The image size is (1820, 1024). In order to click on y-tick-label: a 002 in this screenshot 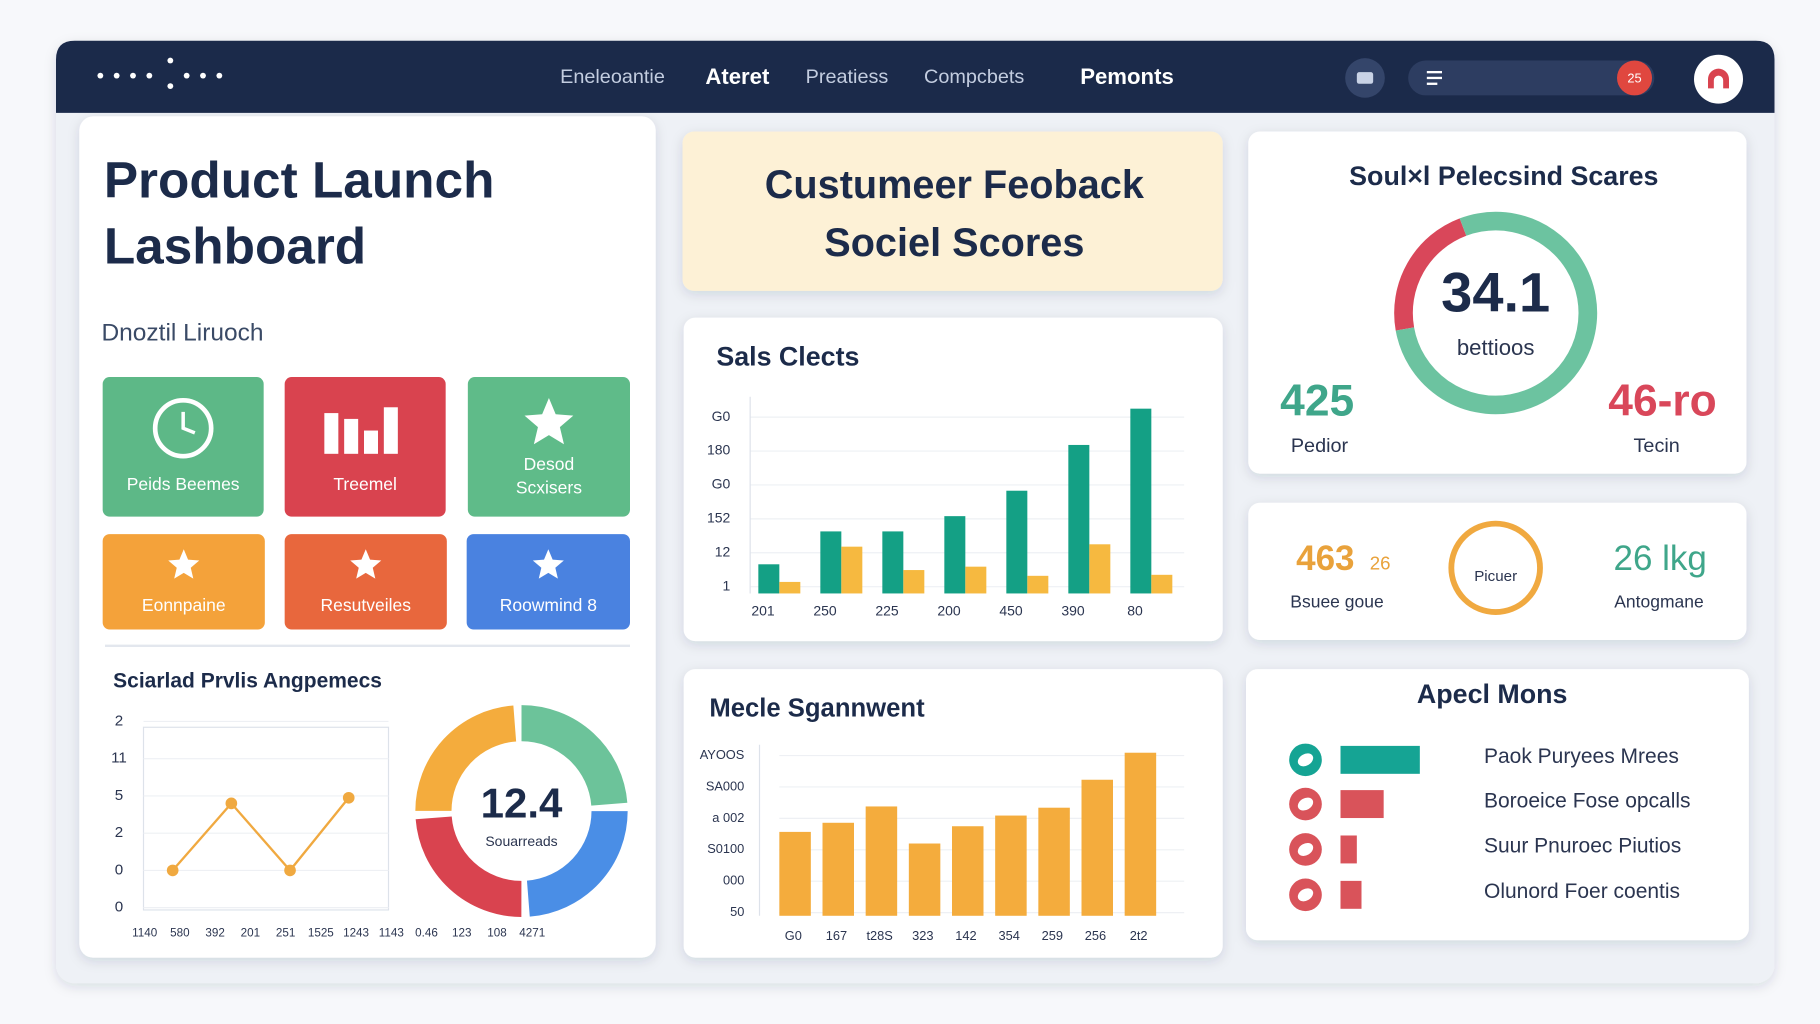, I will do `click(728, 817)`.